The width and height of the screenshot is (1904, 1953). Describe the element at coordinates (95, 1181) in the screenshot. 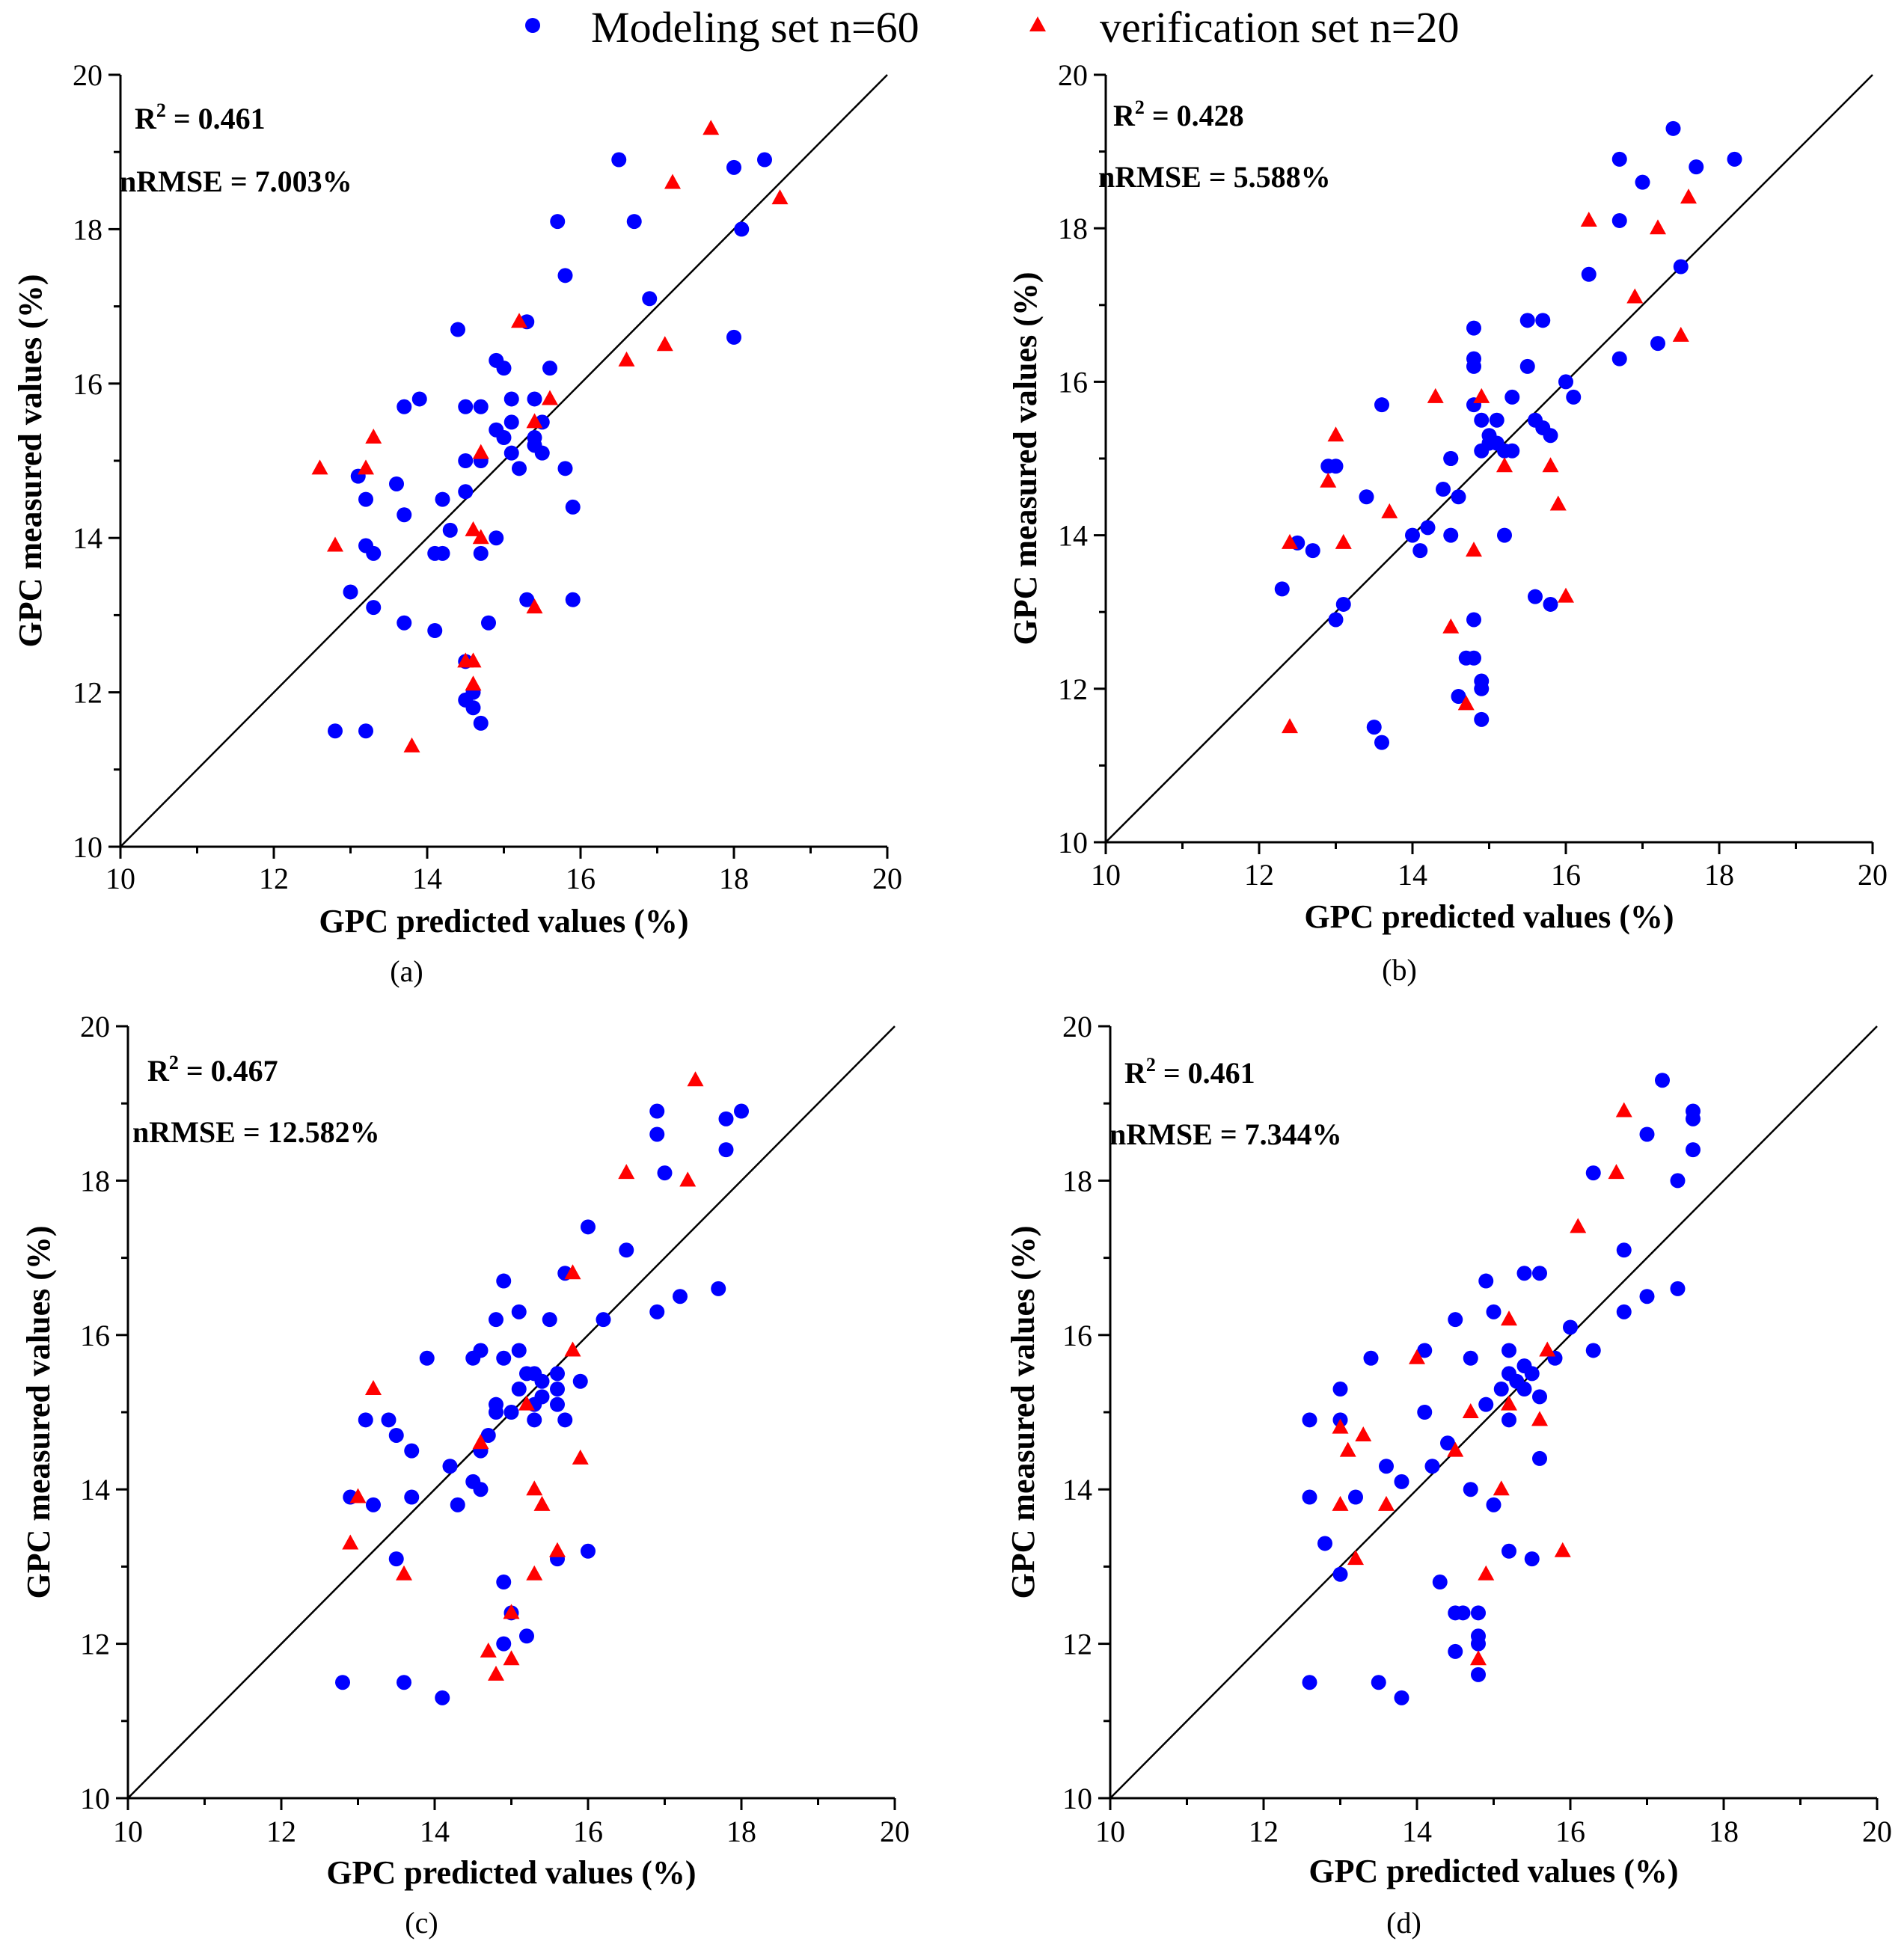

I see `y-tick-label: 18` at that location.